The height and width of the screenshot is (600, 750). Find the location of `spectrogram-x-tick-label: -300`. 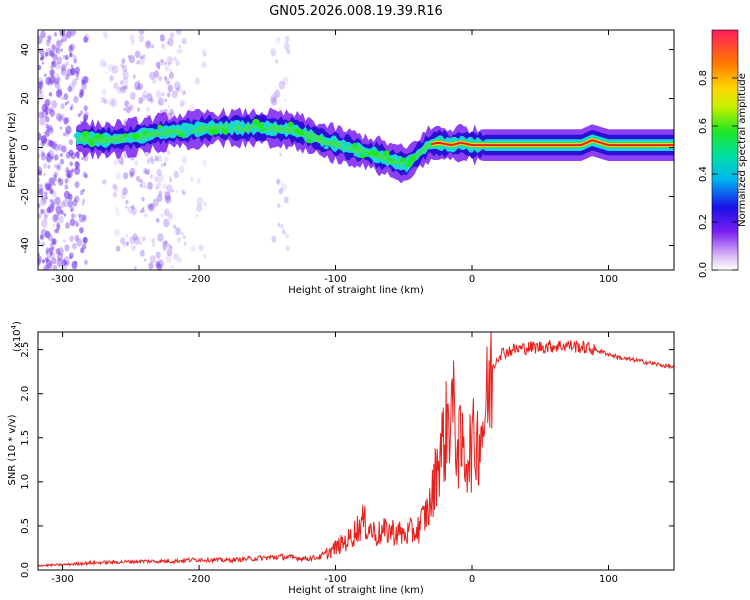

spectrogram-x-tick-label: -300 is located at coordinates (62, 279).